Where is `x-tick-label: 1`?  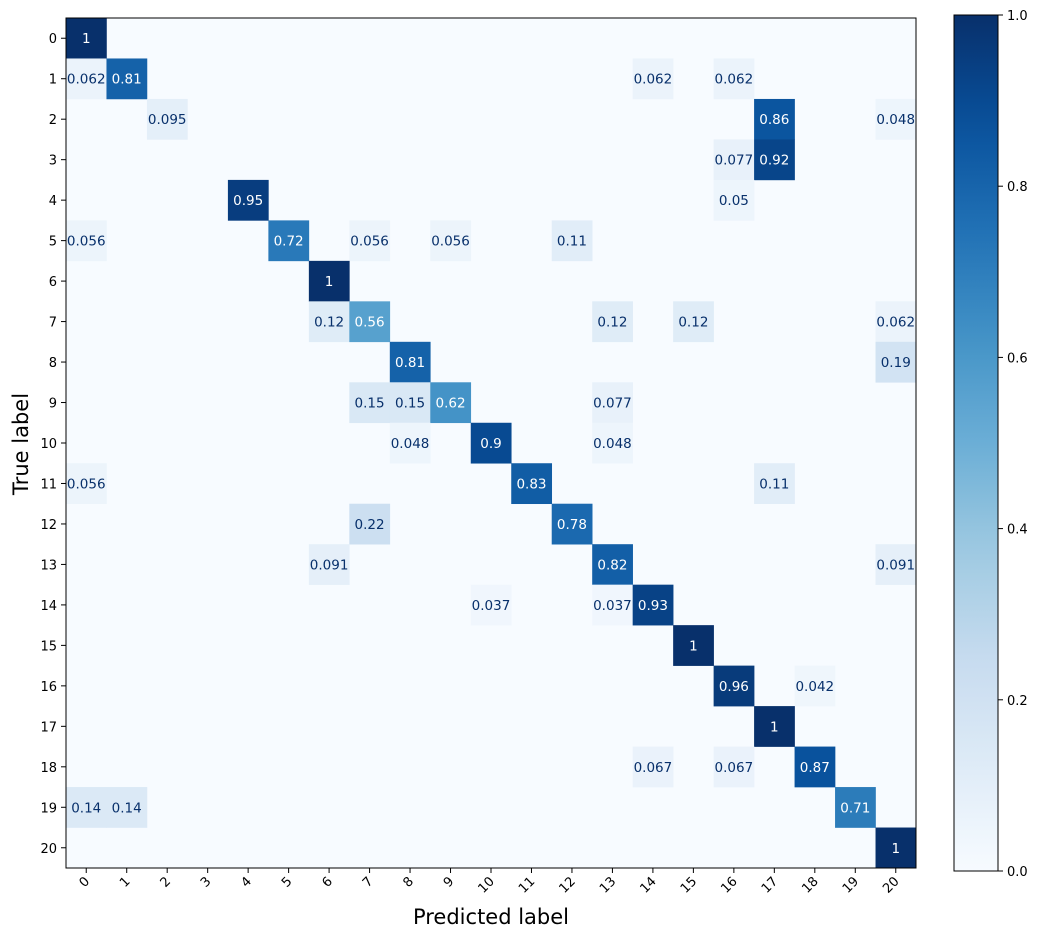 x-tick-label: 1 is located at coordinates (125, 882).